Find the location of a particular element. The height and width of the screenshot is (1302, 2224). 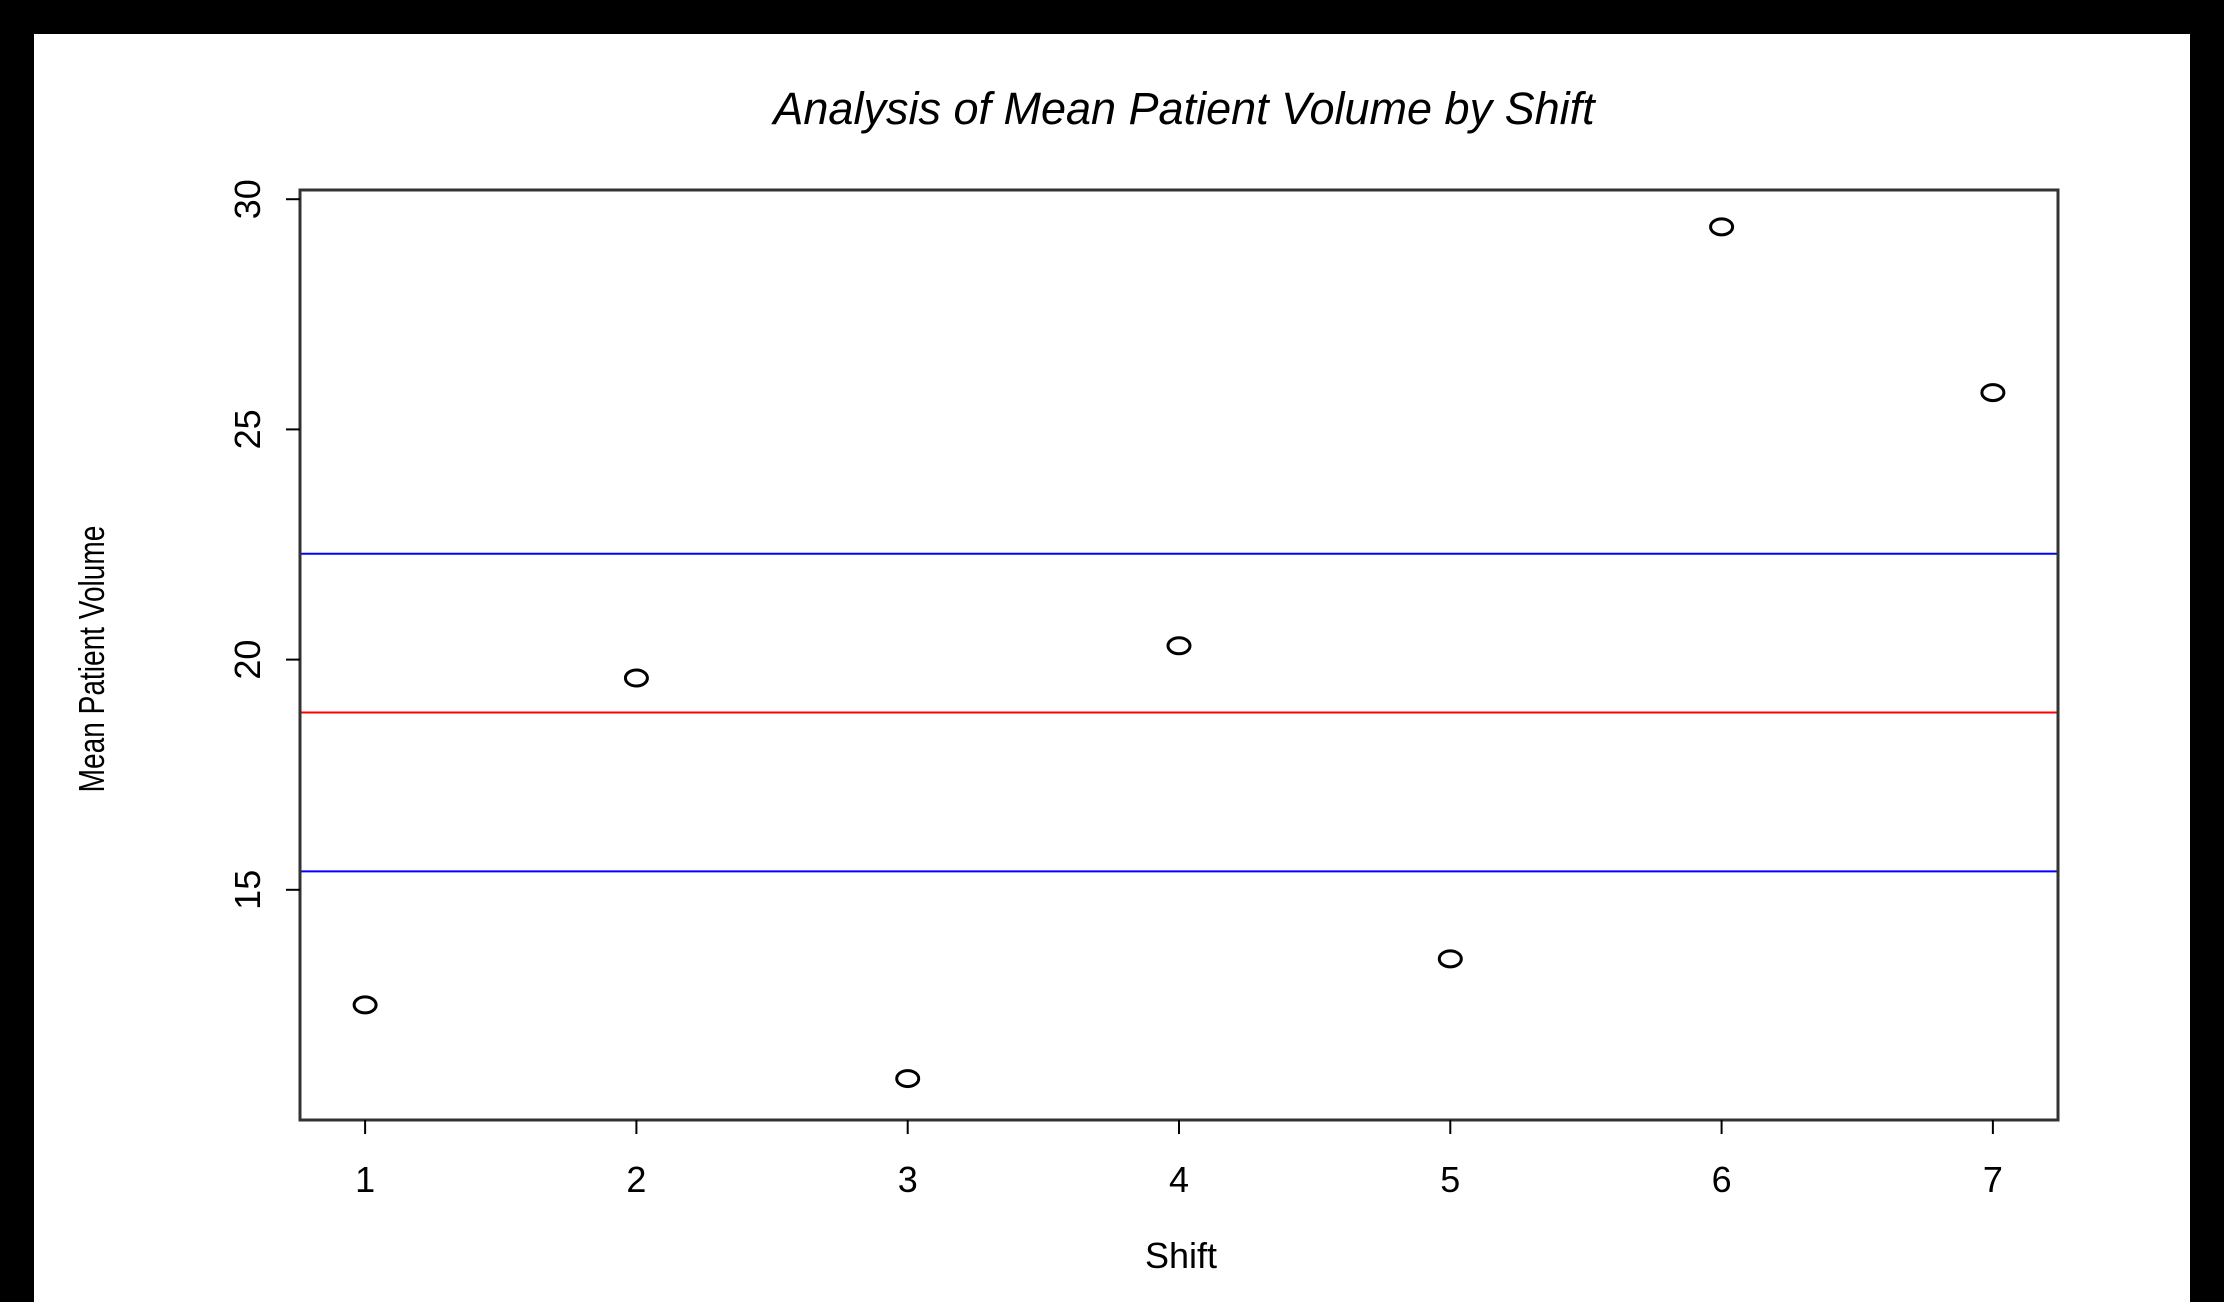

chart-title: Analysis of Mean Patient Volume by Shift is located at coordinates (1183, 108).